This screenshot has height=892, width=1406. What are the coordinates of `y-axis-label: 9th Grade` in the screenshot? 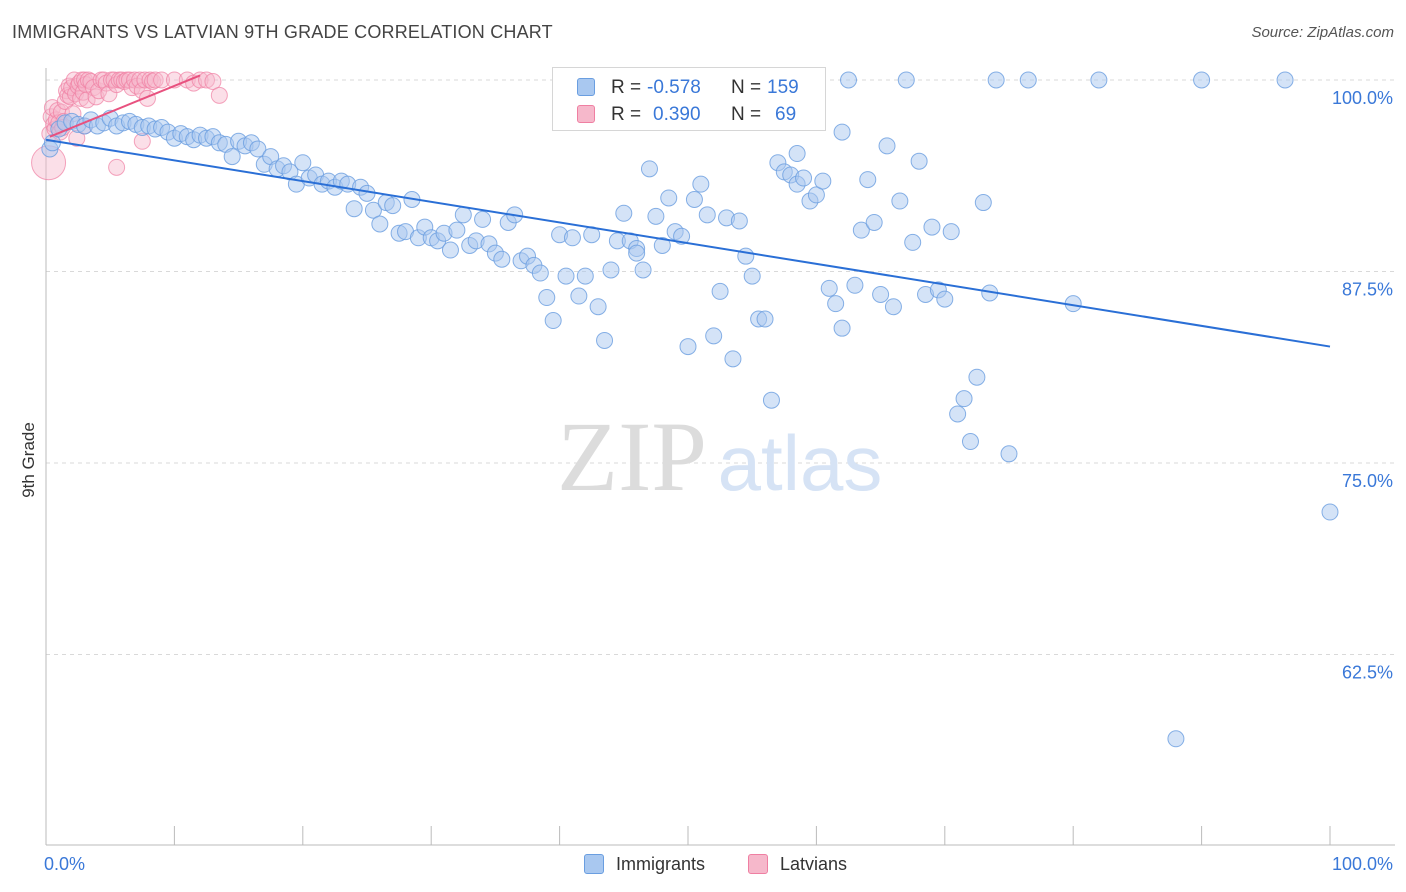 It's located at (28, 460).